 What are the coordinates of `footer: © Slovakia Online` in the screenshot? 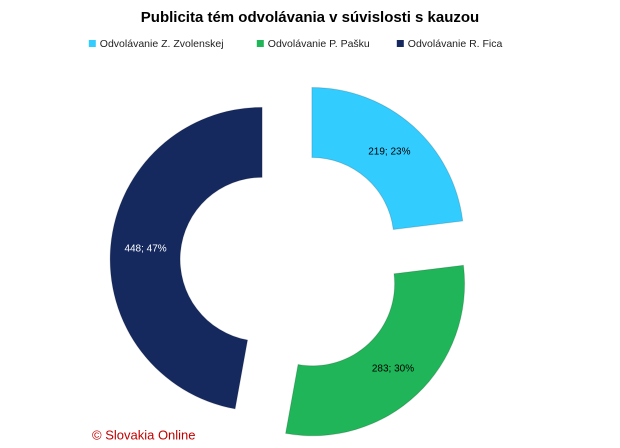 It's located at (144, 434).